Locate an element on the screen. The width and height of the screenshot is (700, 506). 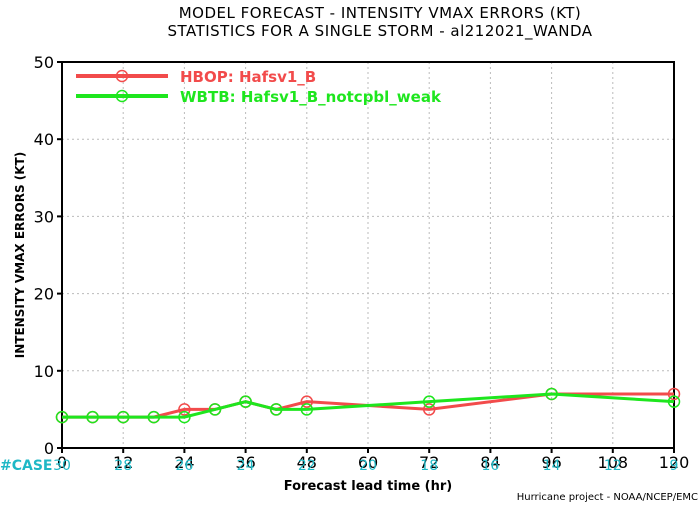
case-counts: 30 28 26 24 22 20 18 16 14 12 9 is located at coordinates (365, 466).